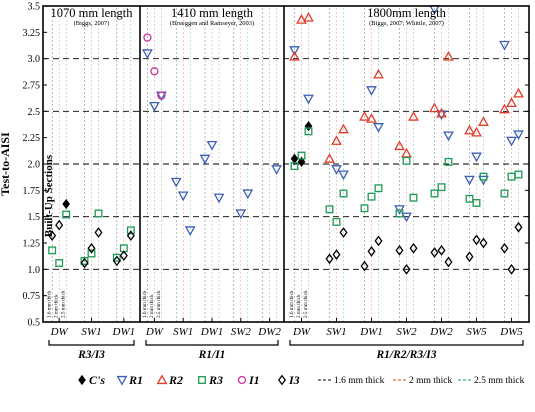  I want to click on y-tick-label: 3.25, so click(32, 33).